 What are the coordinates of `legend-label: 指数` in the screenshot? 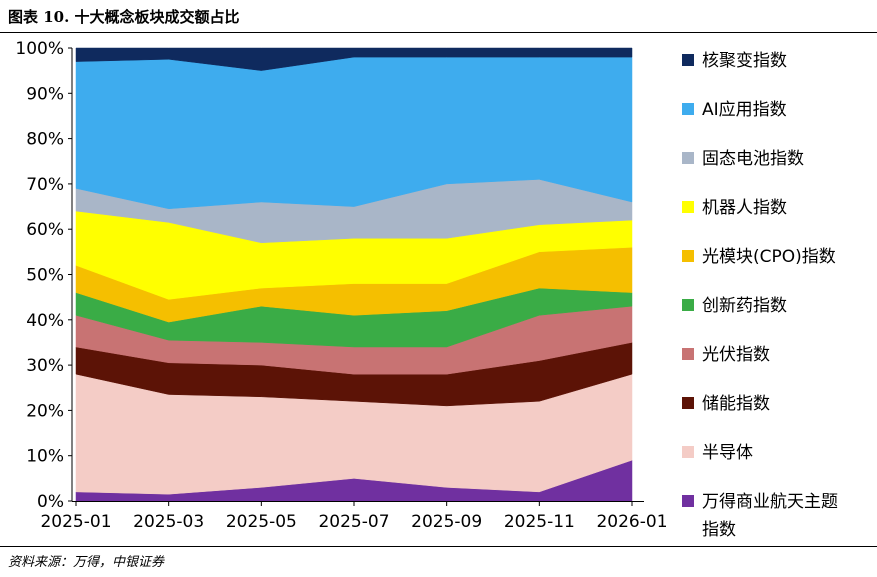 It's located at (719, 530).